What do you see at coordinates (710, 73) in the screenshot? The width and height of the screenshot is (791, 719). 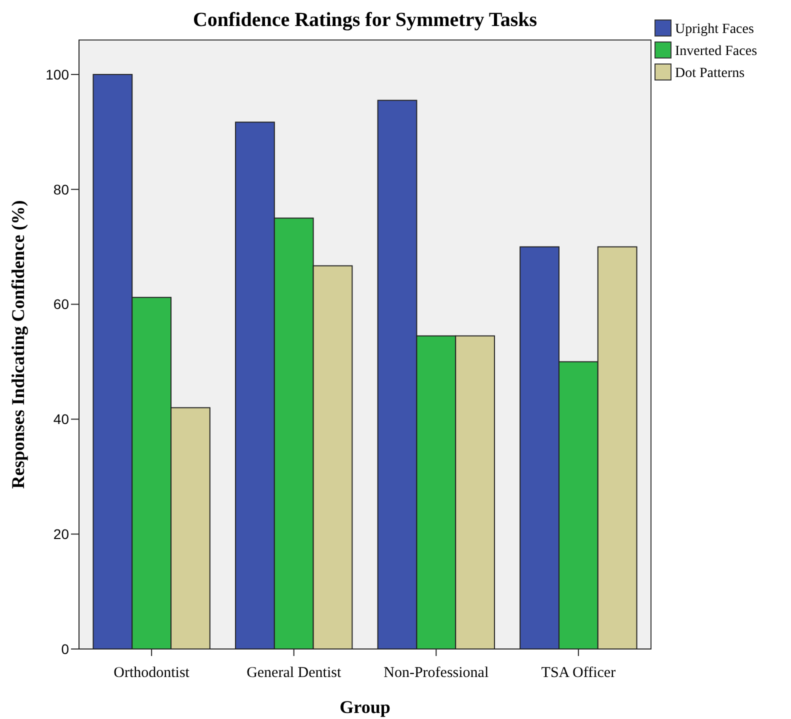 I see `legend-label: Dot Patterns` at bounding box center [710, 73].